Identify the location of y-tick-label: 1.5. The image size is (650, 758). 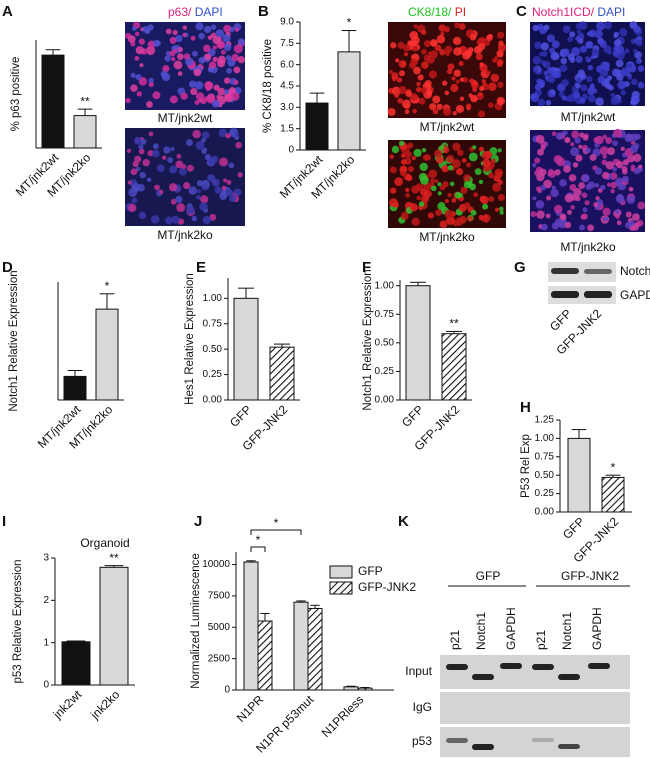
(287, 128).